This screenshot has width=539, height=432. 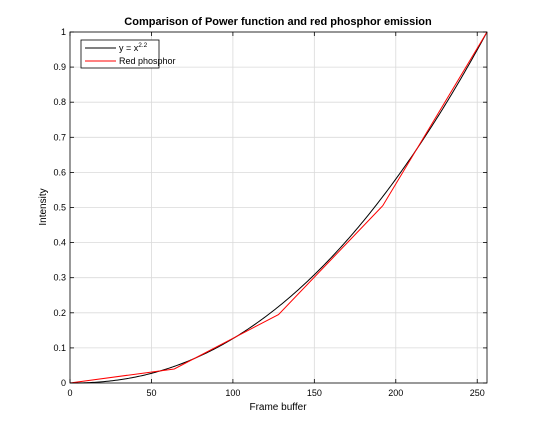 I want to click on x-tick-label: 50, so click(x=151, y=393).